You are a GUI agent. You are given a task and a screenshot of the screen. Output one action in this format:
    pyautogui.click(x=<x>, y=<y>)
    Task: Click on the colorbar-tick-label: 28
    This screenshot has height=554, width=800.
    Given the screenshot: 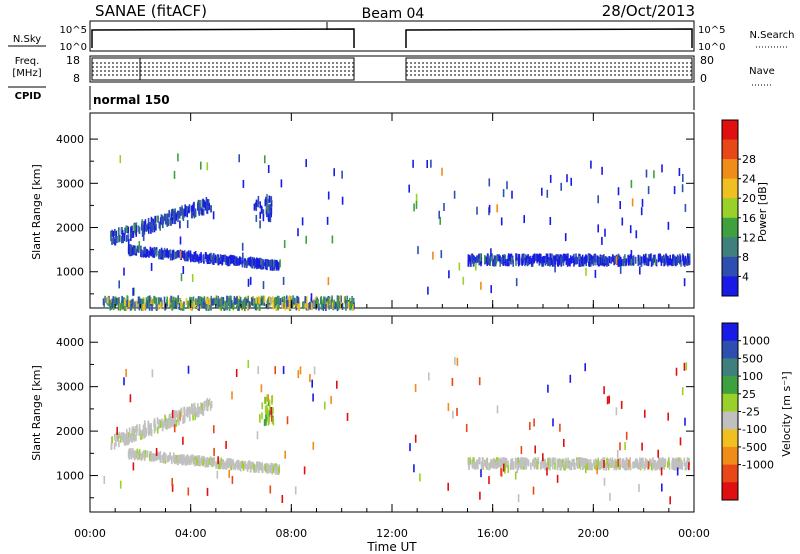 What is the action you would take?
    pyautogui.click(x=749, y=159)
    